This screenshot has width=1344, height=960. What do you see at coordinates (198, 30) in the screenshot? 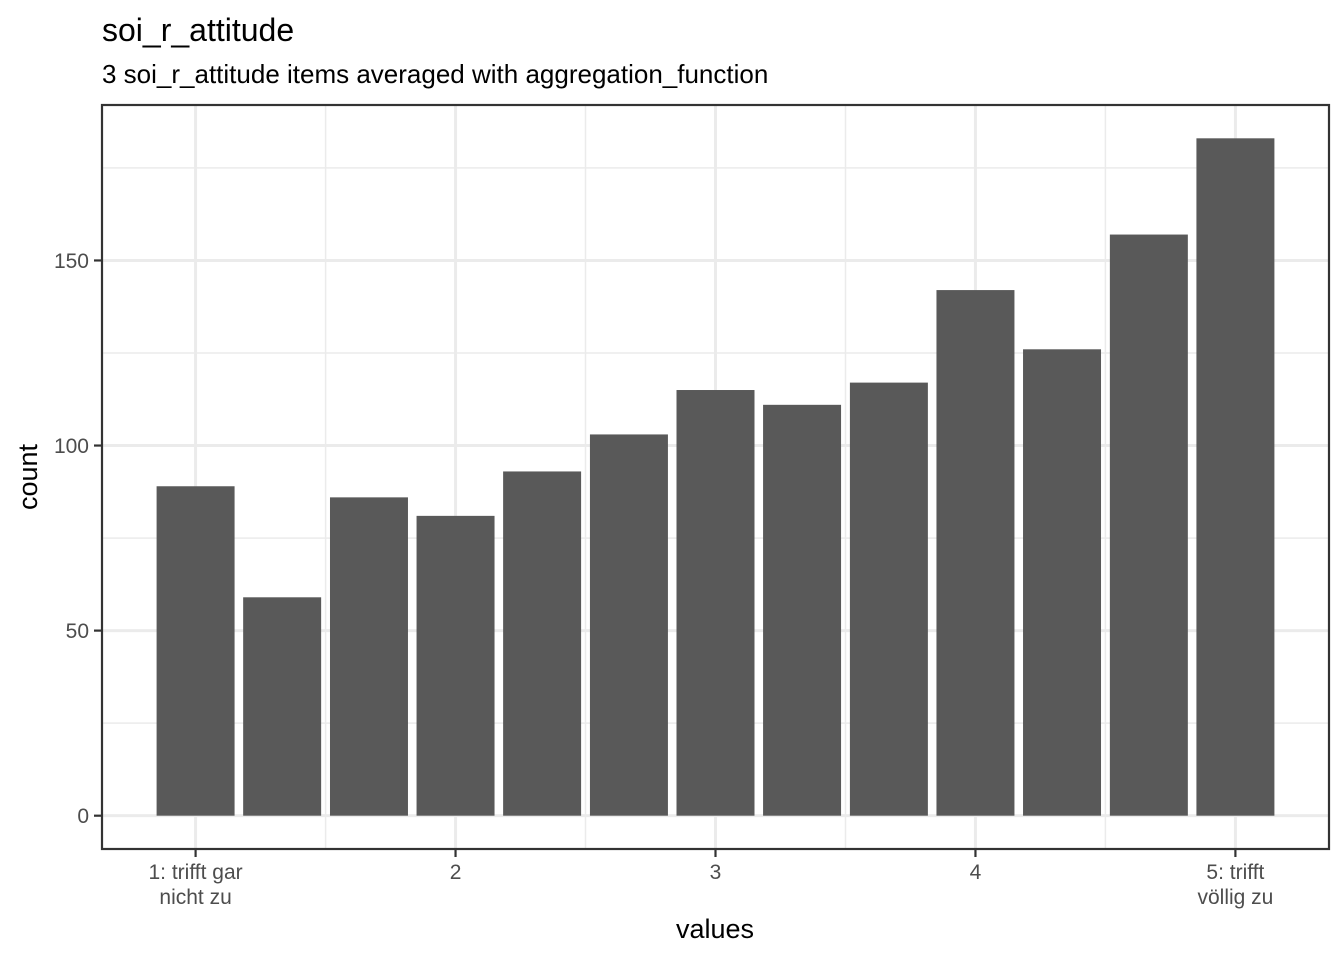
I see `chart-title: soi_r_attitude` at bounding box center [198, 30].